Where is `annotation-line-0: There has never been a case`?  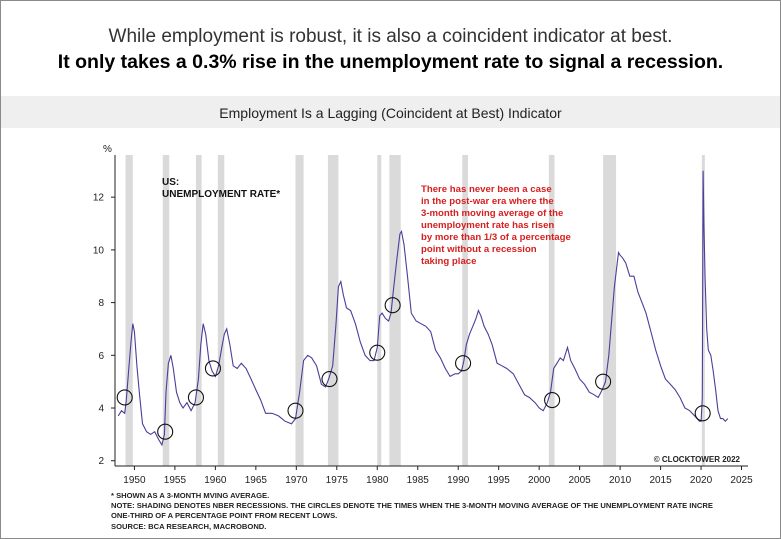 annotation-line-0: There has never been a case is located at coordinates (486, 189).